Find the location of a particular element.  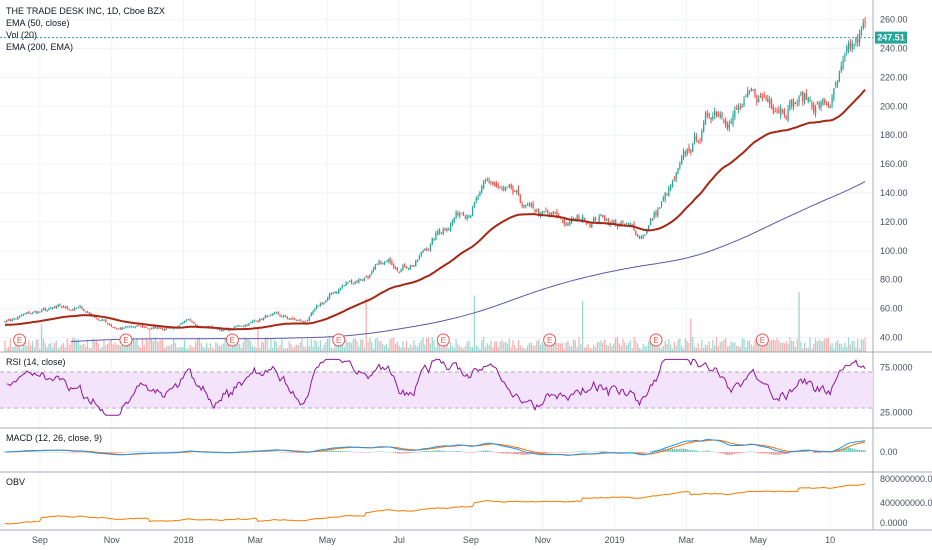

time-axis: Sep Nov 2018 Mar May Jul Sep Nov 2019 Mar May 10 is located at coordinates (433, 540).